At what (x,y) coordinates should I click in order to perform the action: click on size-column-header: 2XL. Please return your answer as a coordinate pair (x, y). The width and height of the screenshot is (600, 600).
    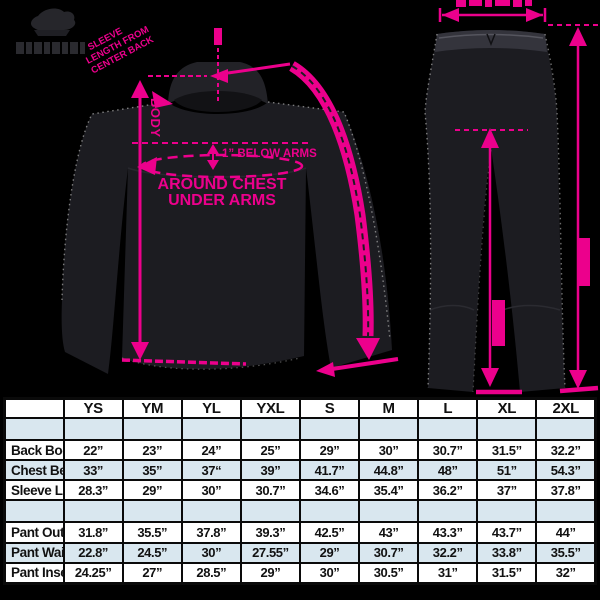
    Looking at the image, I should click on (566, 408).